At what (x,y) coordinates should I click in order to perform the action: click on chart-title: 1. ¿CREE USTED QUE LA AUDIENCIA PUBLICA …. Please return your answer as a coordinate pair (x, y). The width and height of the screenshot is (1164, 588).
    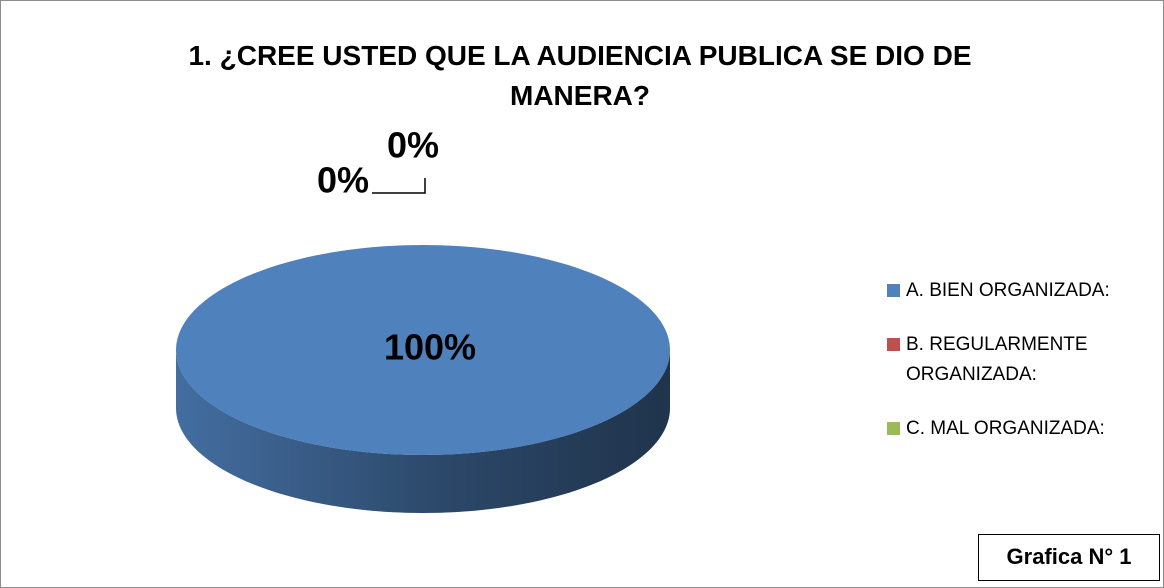
    Looking at the image, I should click on (580, 75).